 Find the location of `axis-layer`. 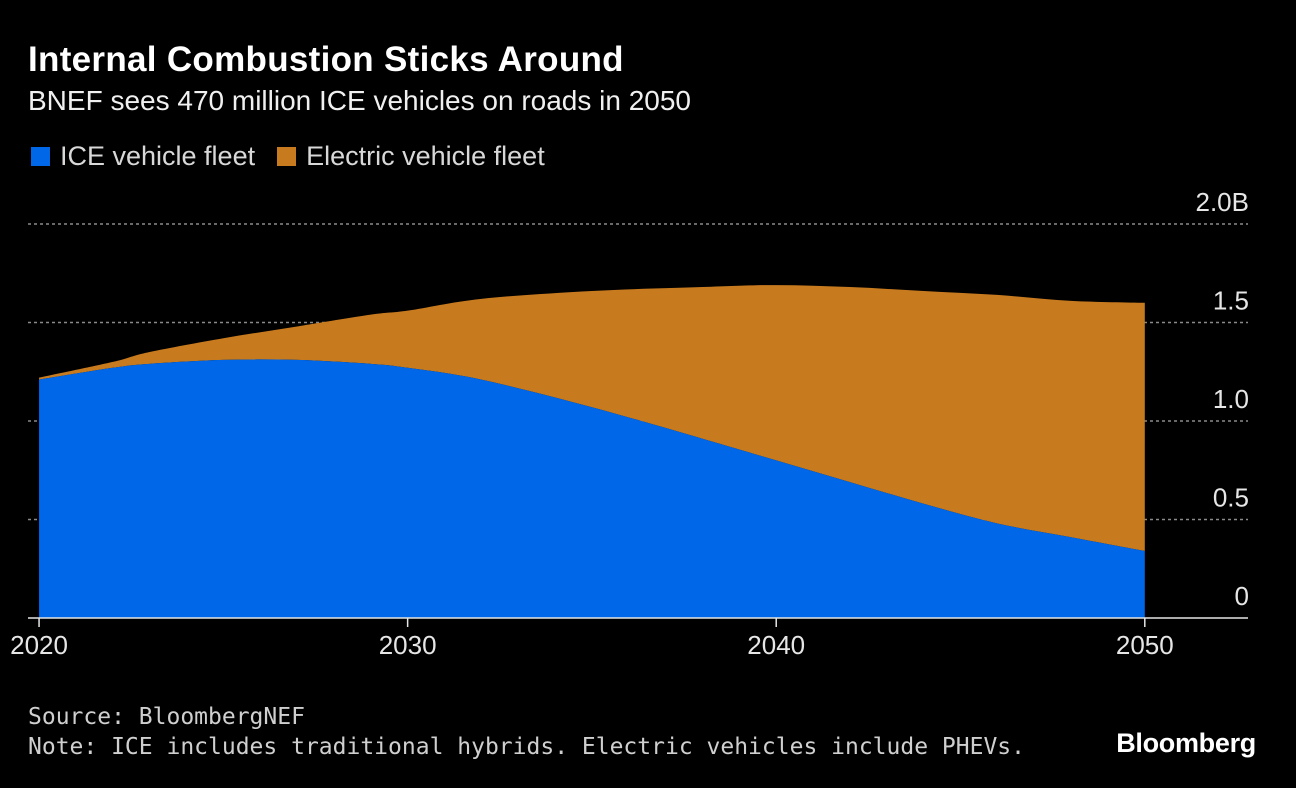

axis-layer is located at coordinates (638, 622).